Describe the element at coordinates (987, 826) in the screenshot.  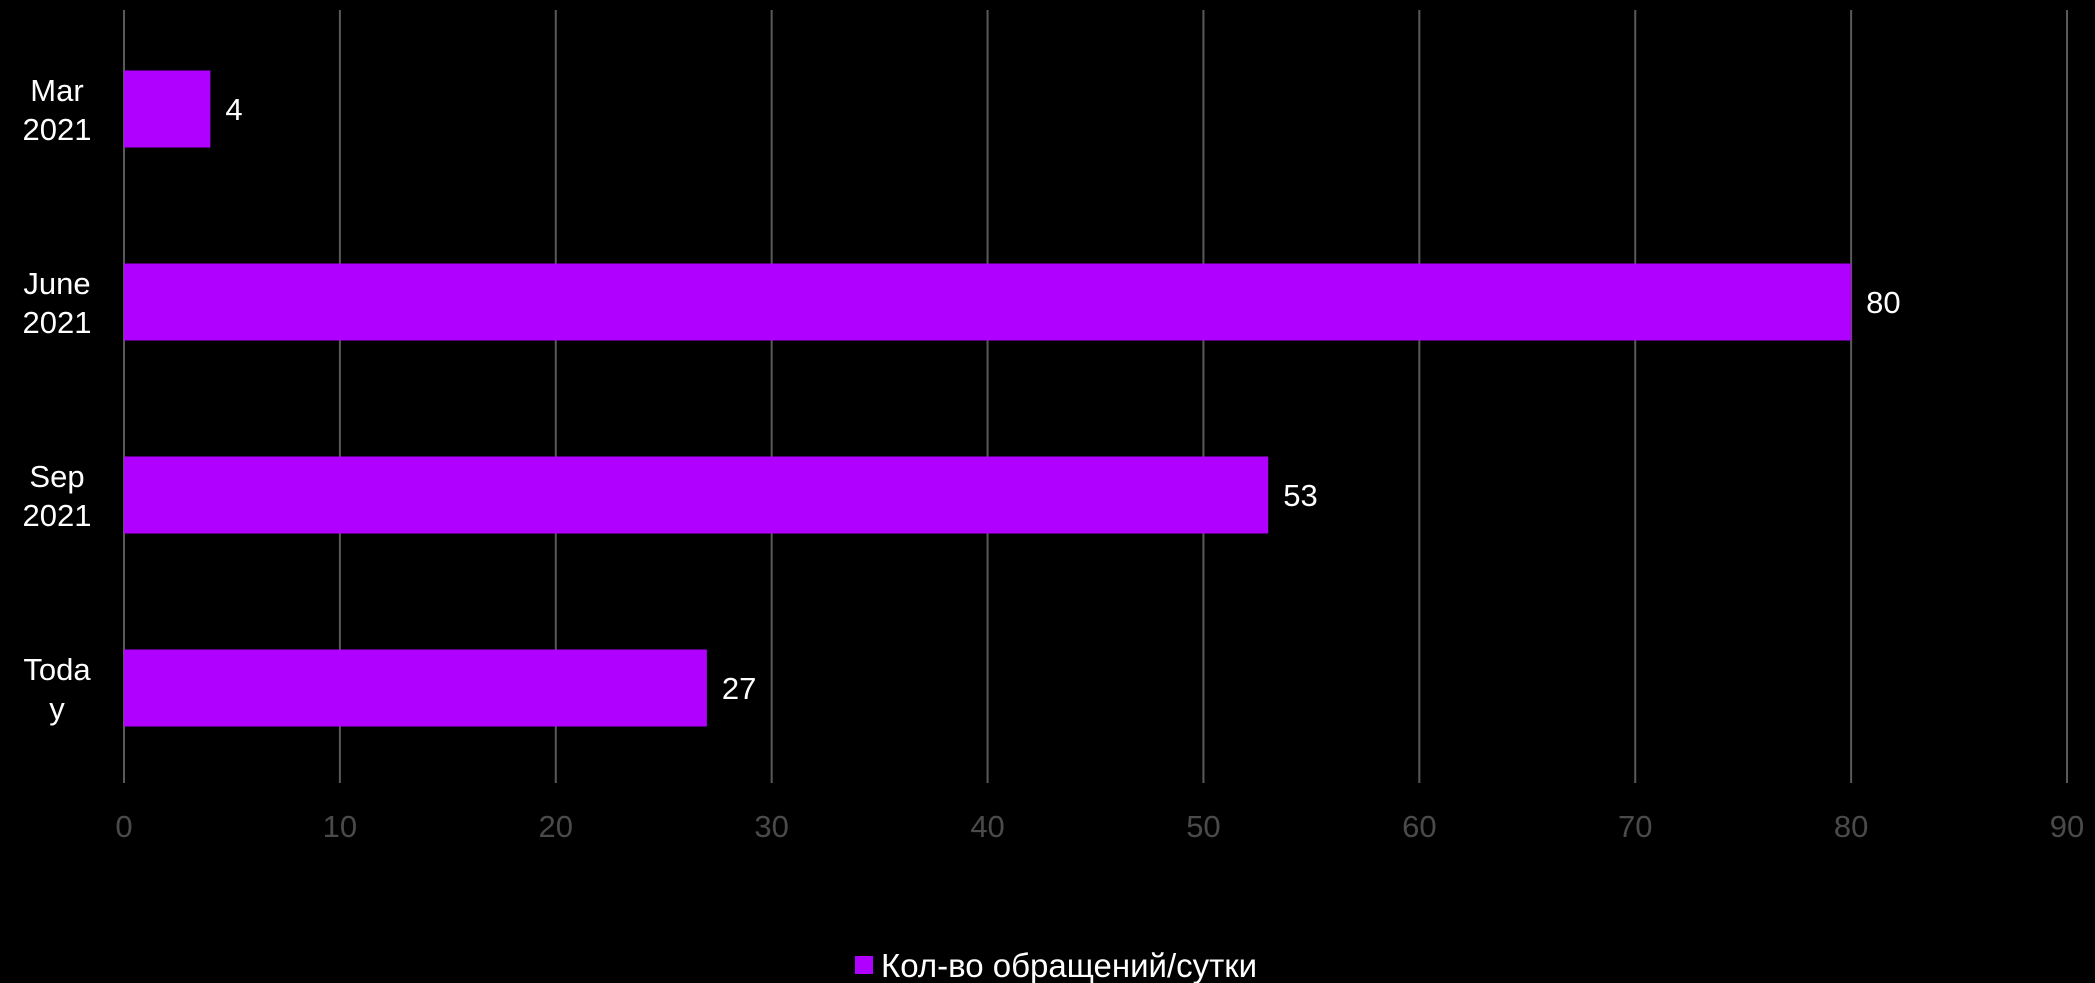
I see `x-tick-label: 40` at that location.